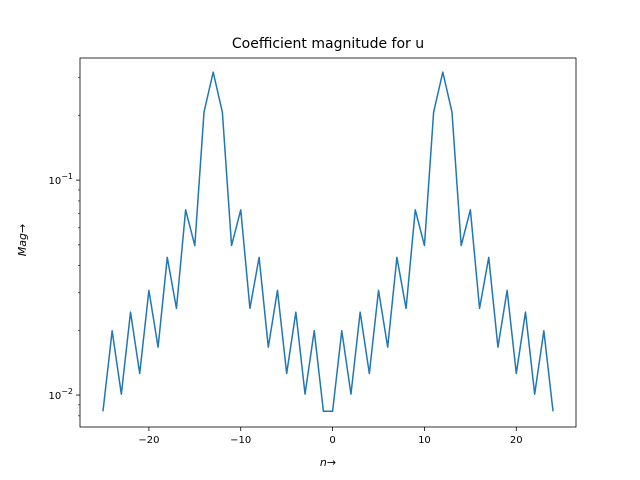 The height and width of the screenshot is (480, 640). I want to click on y-axis: 10⁻² 10⁻¹, so click(64, 247).